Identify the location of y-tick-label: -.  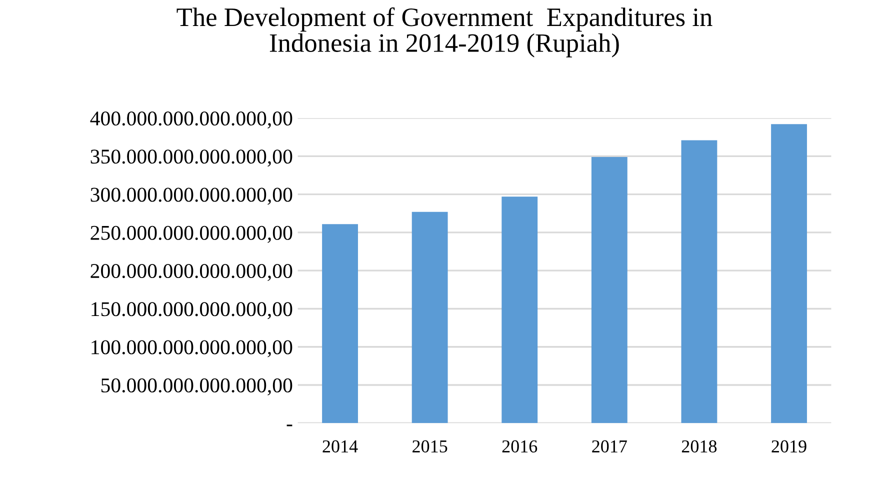
(289, 425).